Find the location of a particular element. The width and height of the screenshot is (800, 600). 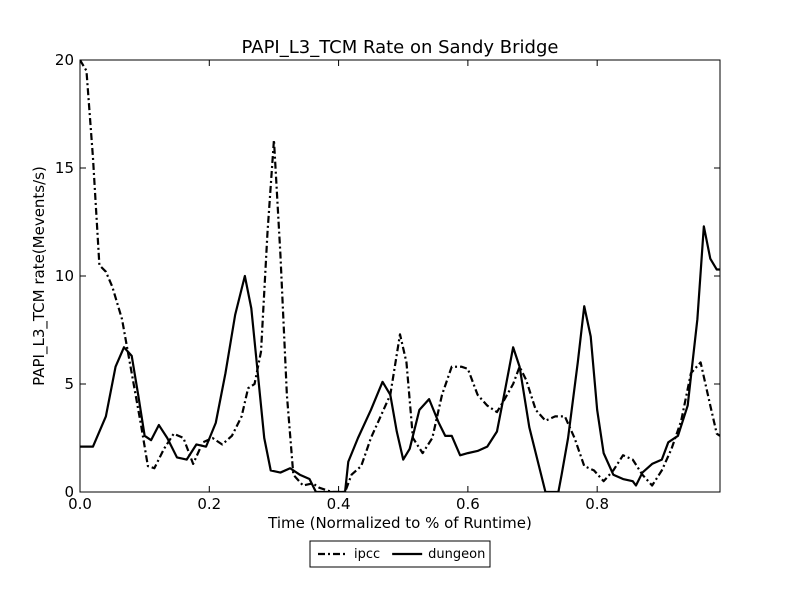

x-tick-label: 0.8 is located at coordinates (597, 504).